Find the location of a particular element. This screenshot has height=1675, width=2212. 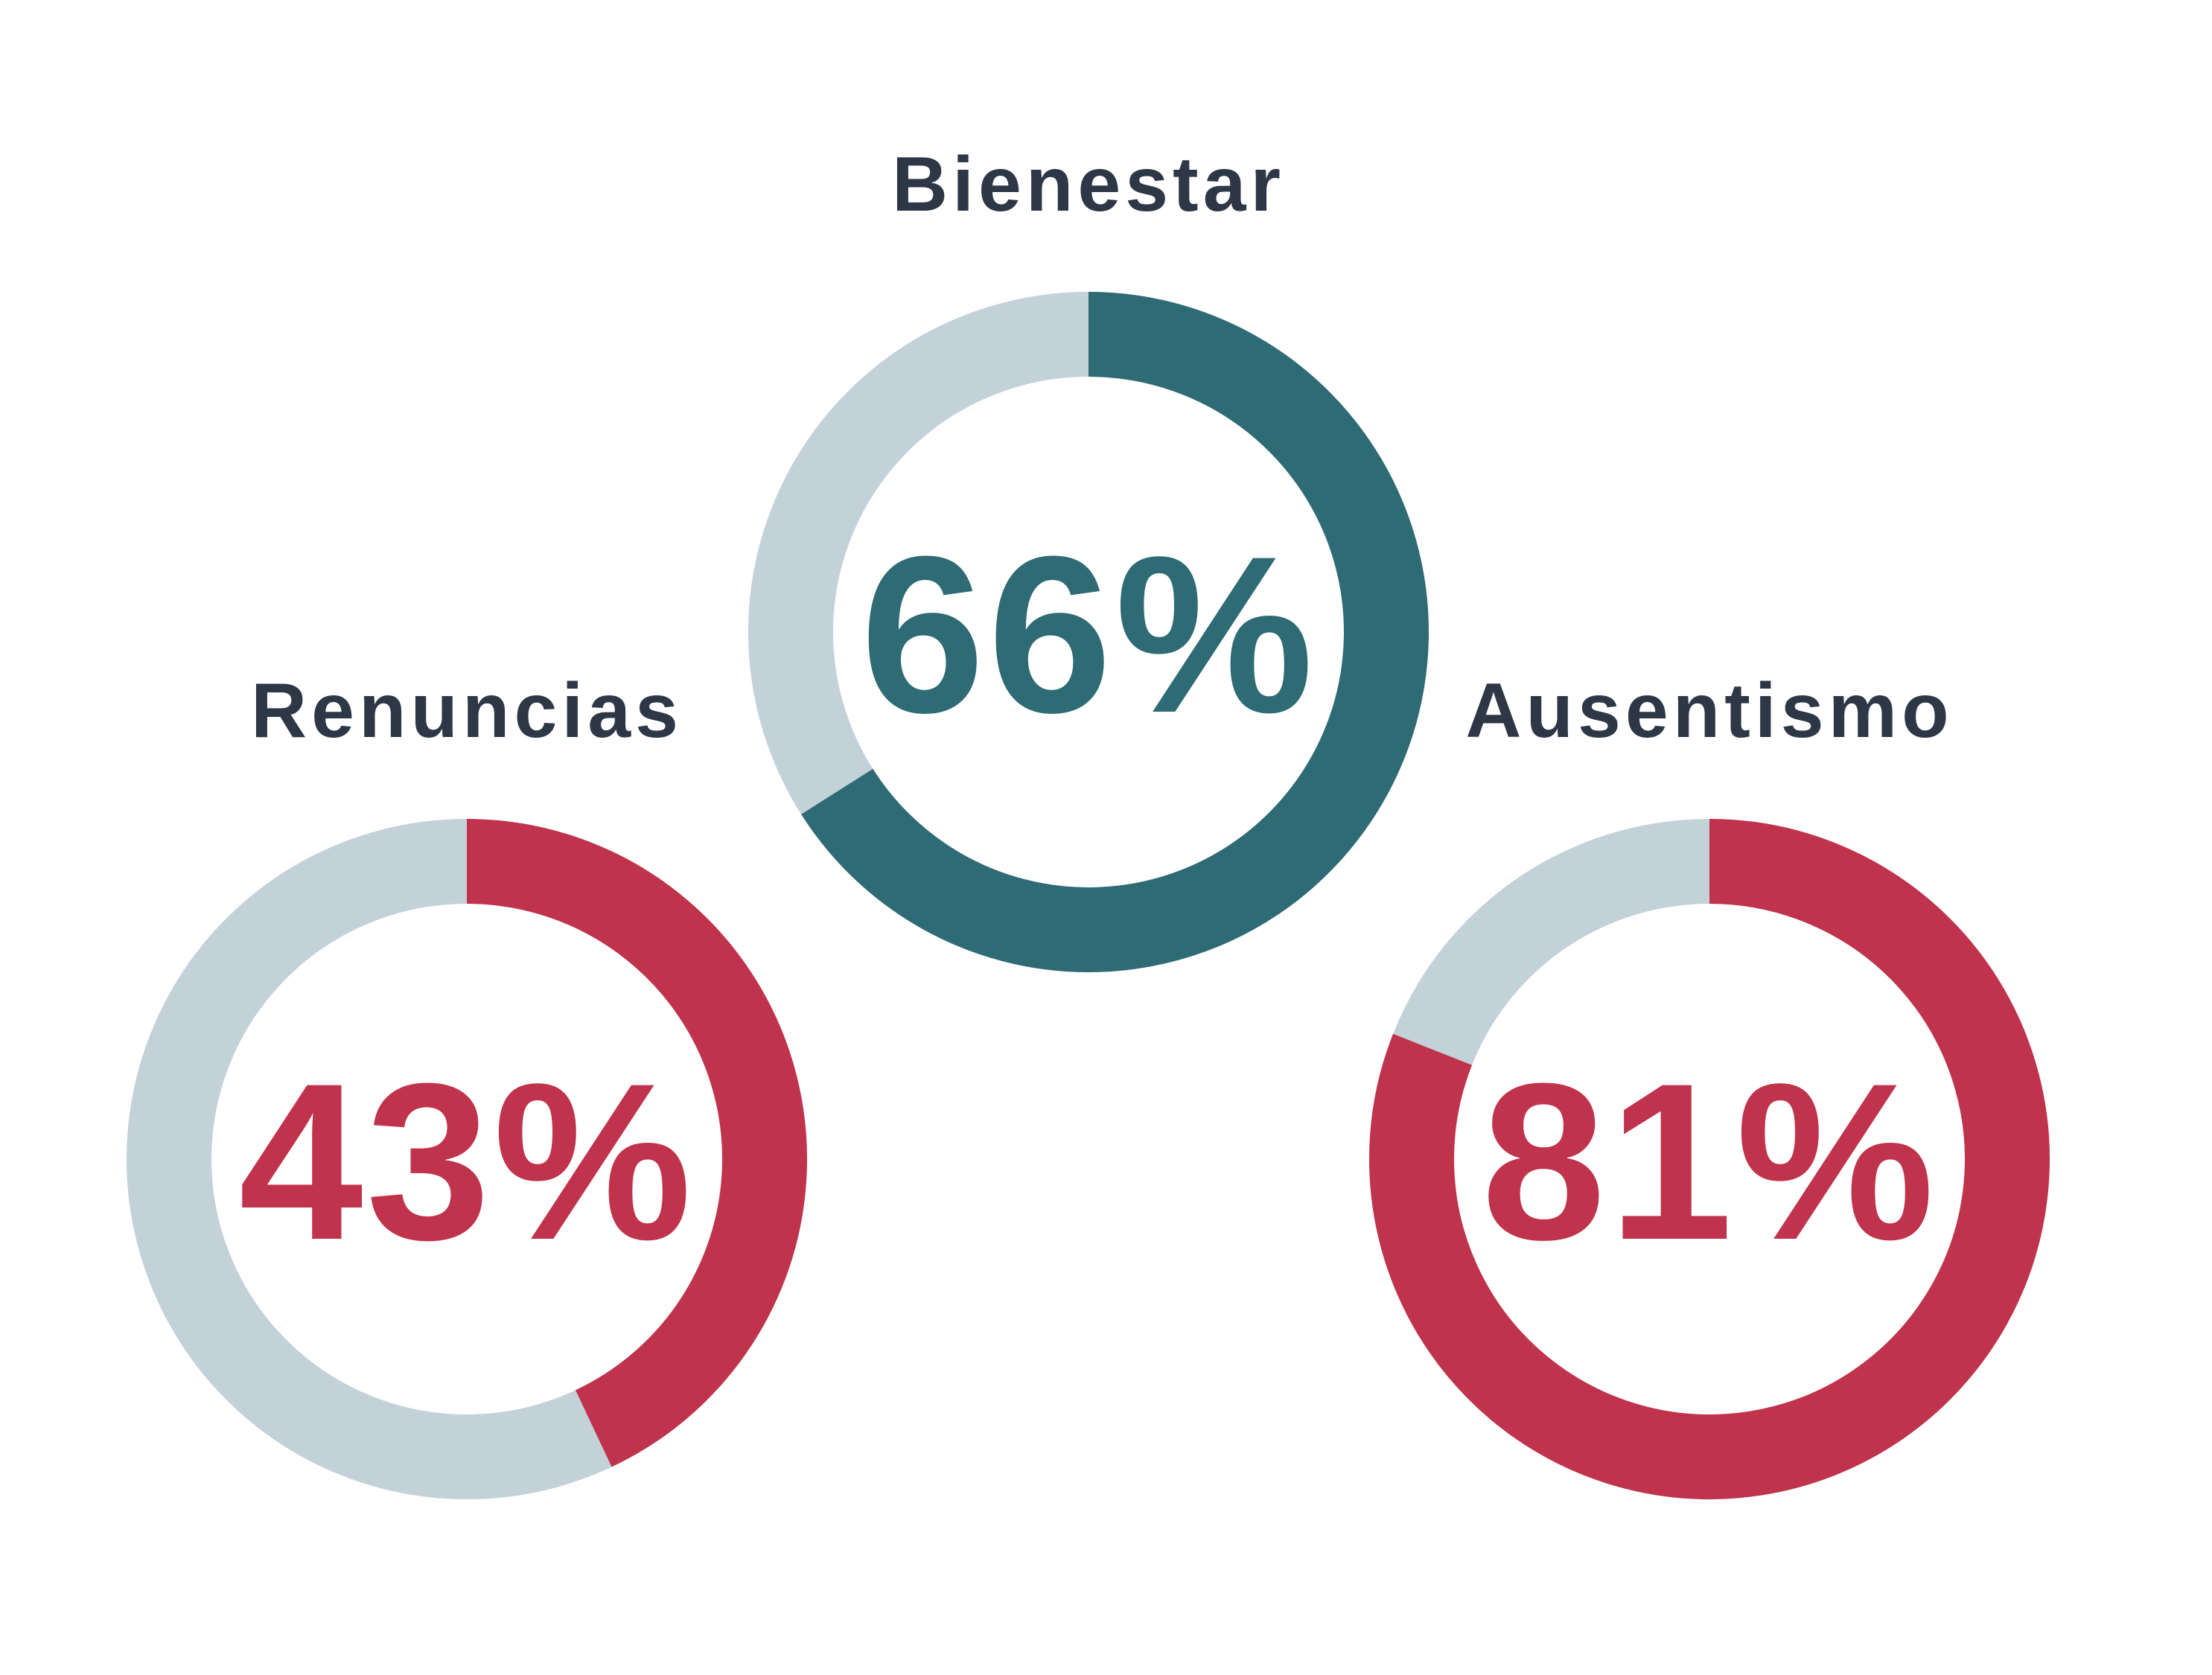

gauge-value-ausentismo: 81% is located at coordinates (1709, 1161).